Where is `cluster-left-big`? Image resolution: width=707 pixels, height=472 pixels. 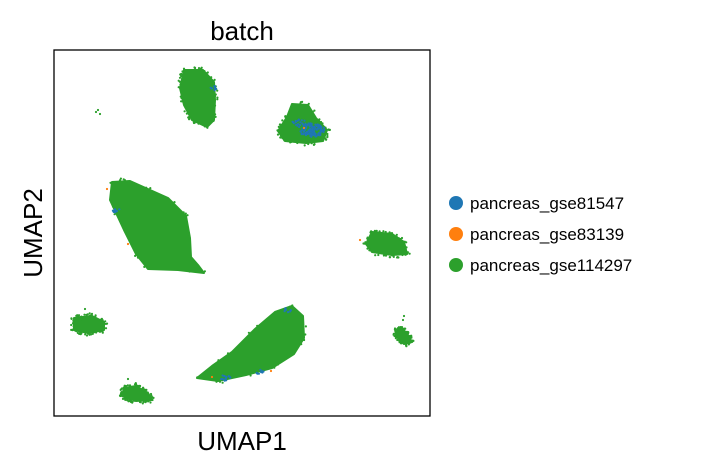 cluster-left-big is located at coordinates (157, 227).